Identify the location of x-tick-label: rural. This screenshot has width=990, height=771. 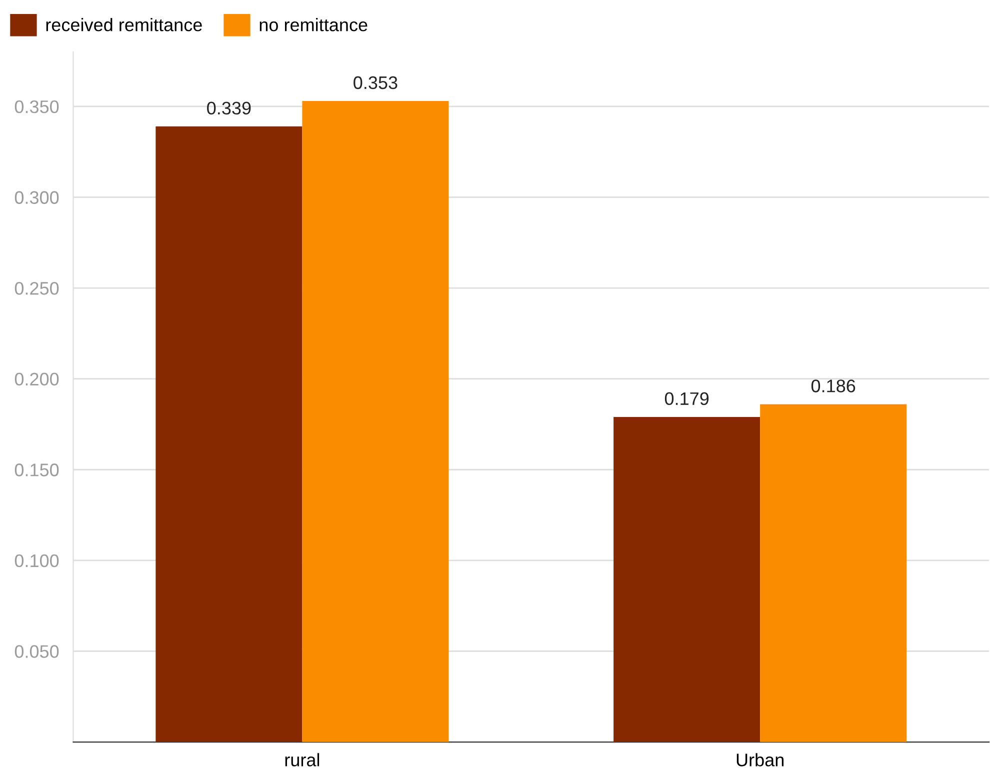
(302, 759).